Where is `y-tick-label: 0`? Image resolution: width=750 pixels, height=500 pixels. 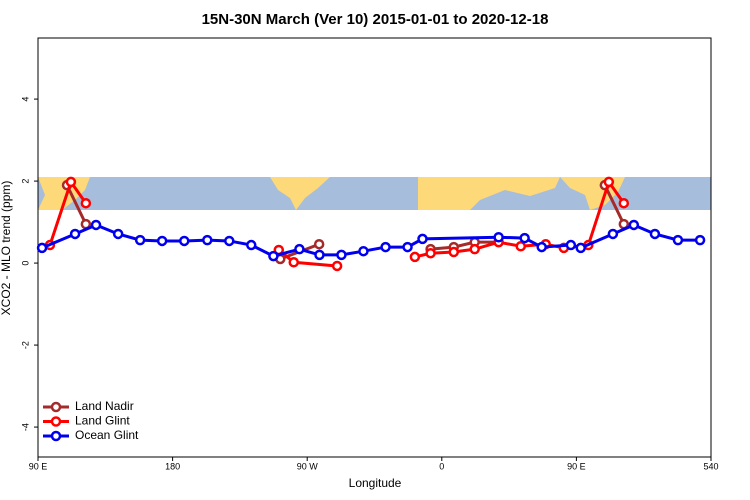
y-tick-label: 0 is located at coordinates (25, 263).